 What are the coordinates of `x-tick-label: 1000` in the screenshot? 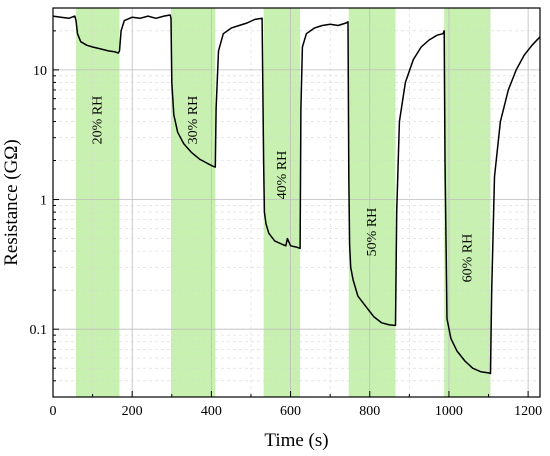 It's located at (449, 411).